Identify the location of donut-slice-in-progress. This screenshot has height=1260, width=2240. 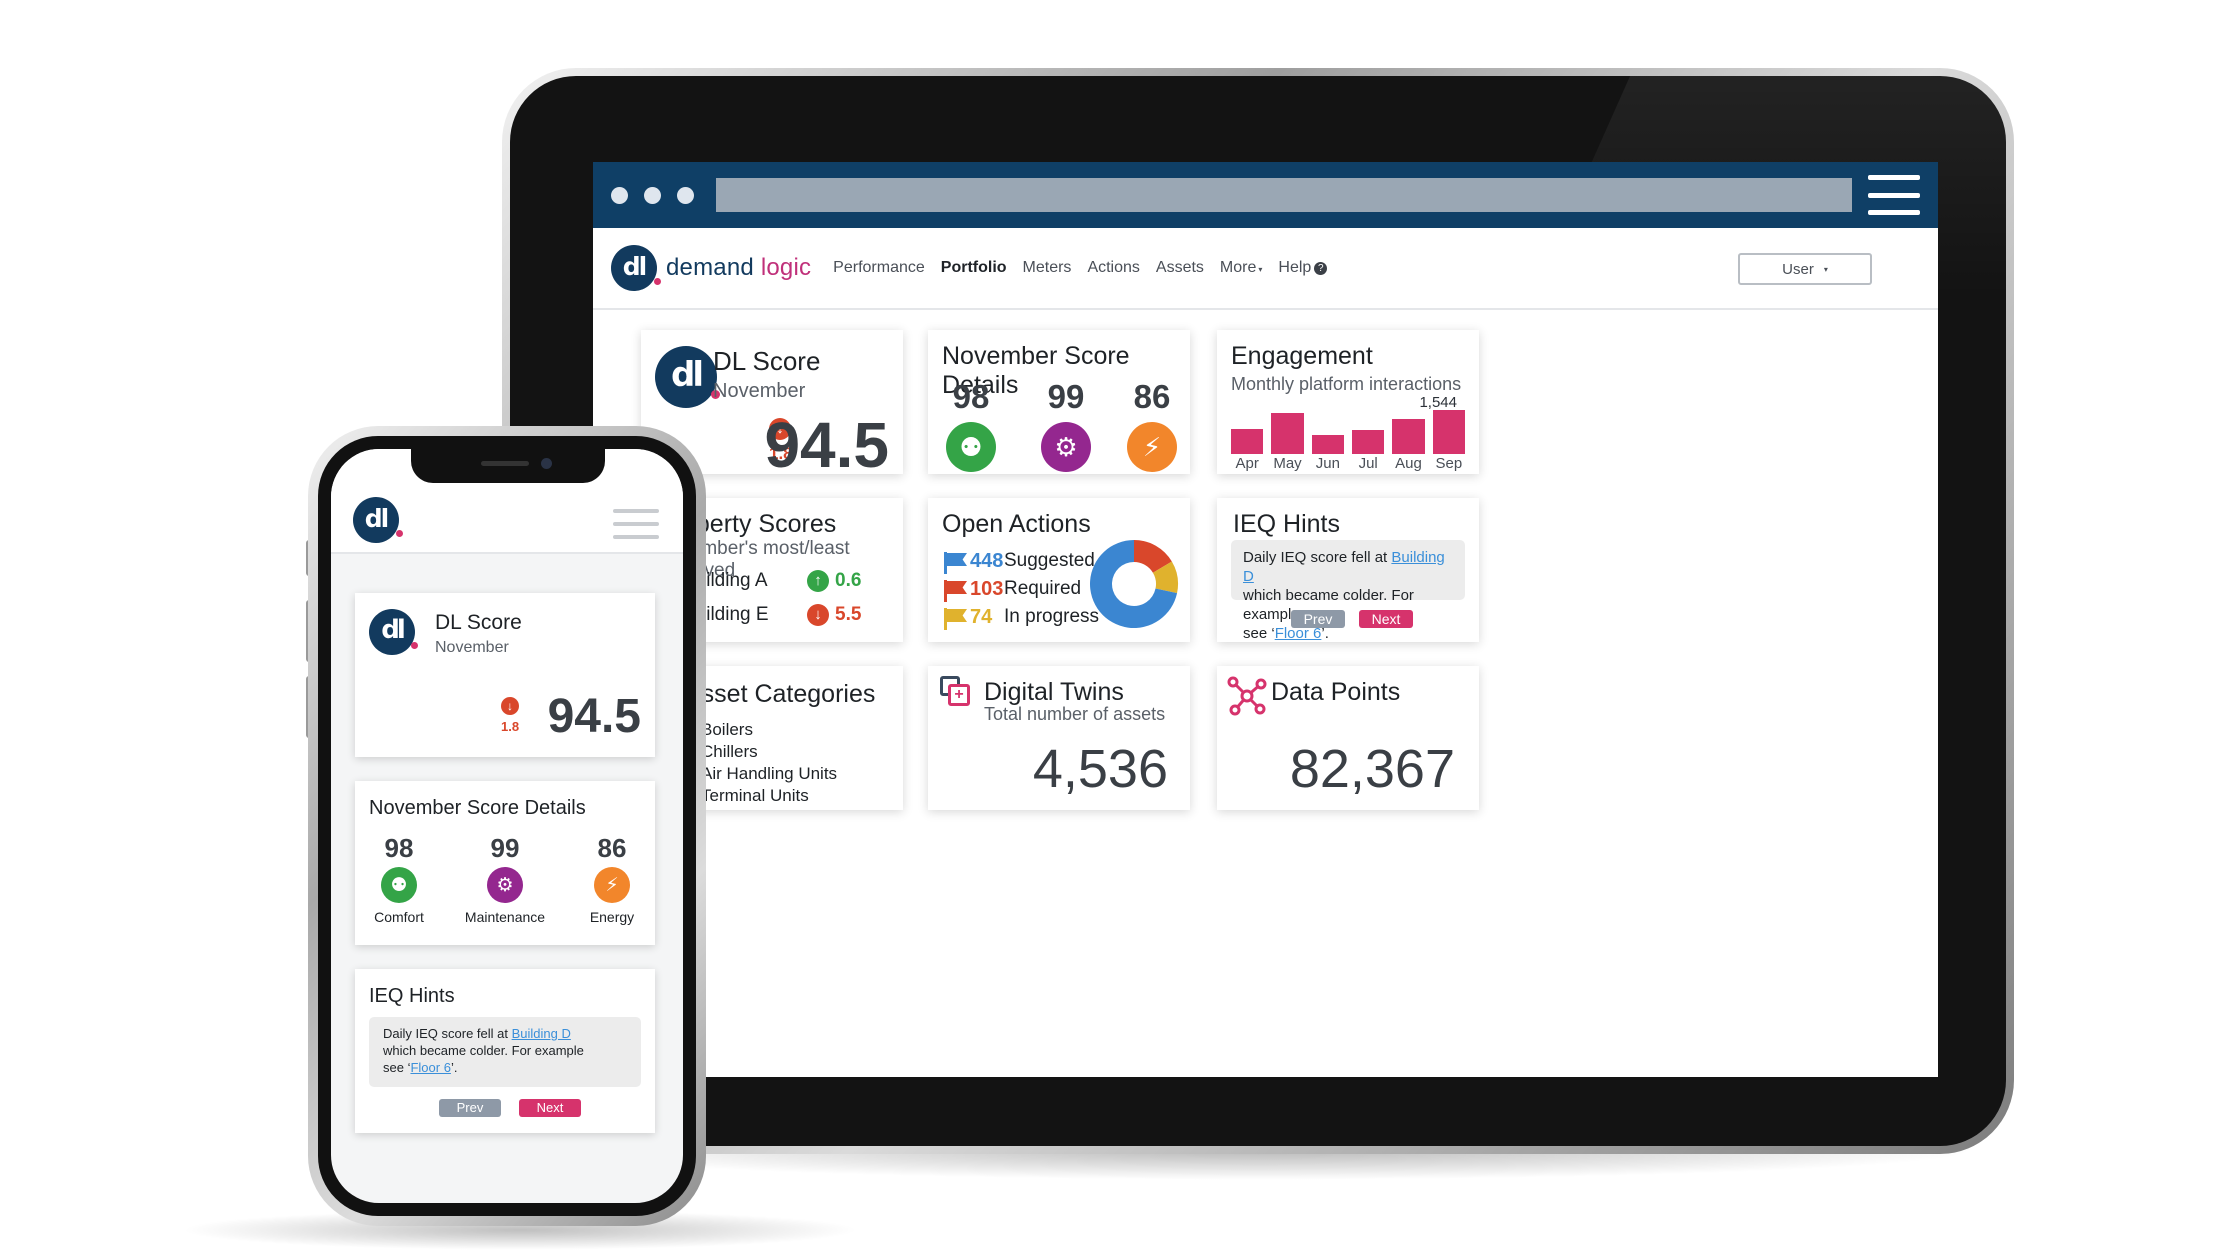
(1165, 577).